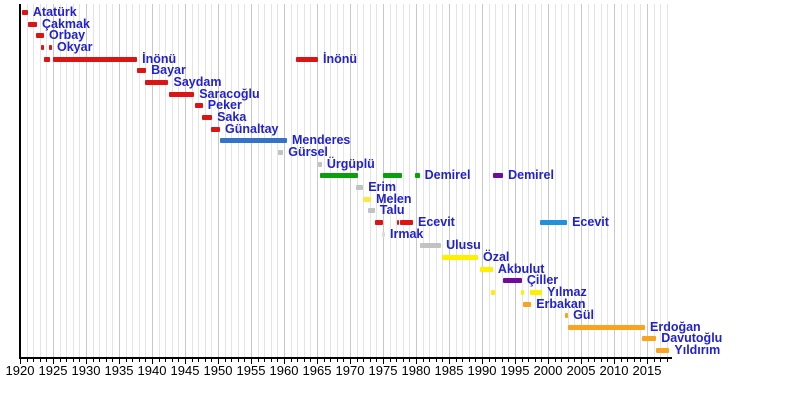 This screenshot has height=408, width=800. I want to click on axis-year-label: 1995, so click(515, 370).